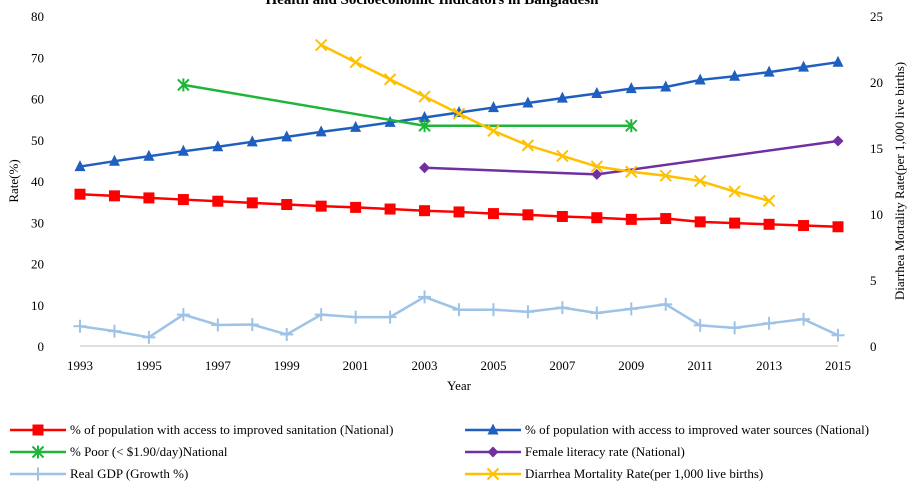 Image resolution: width=914 pixels, height=489 pixels. Describe the element at coordinates (129, 473) in the screenshot. I see `legend-label: Real GDP (Growth %)` at that location.